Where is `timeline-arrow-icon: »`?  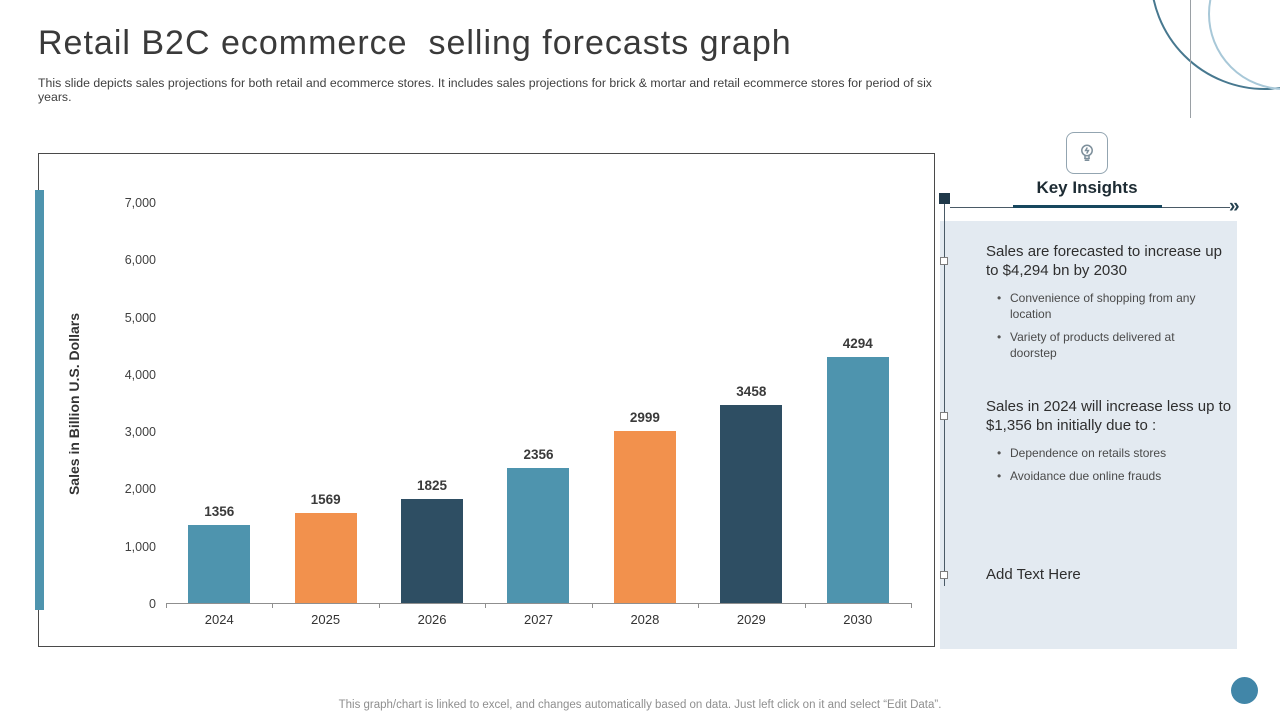
timeline-arrow-icon: » is located at coordinates (1234, 206).